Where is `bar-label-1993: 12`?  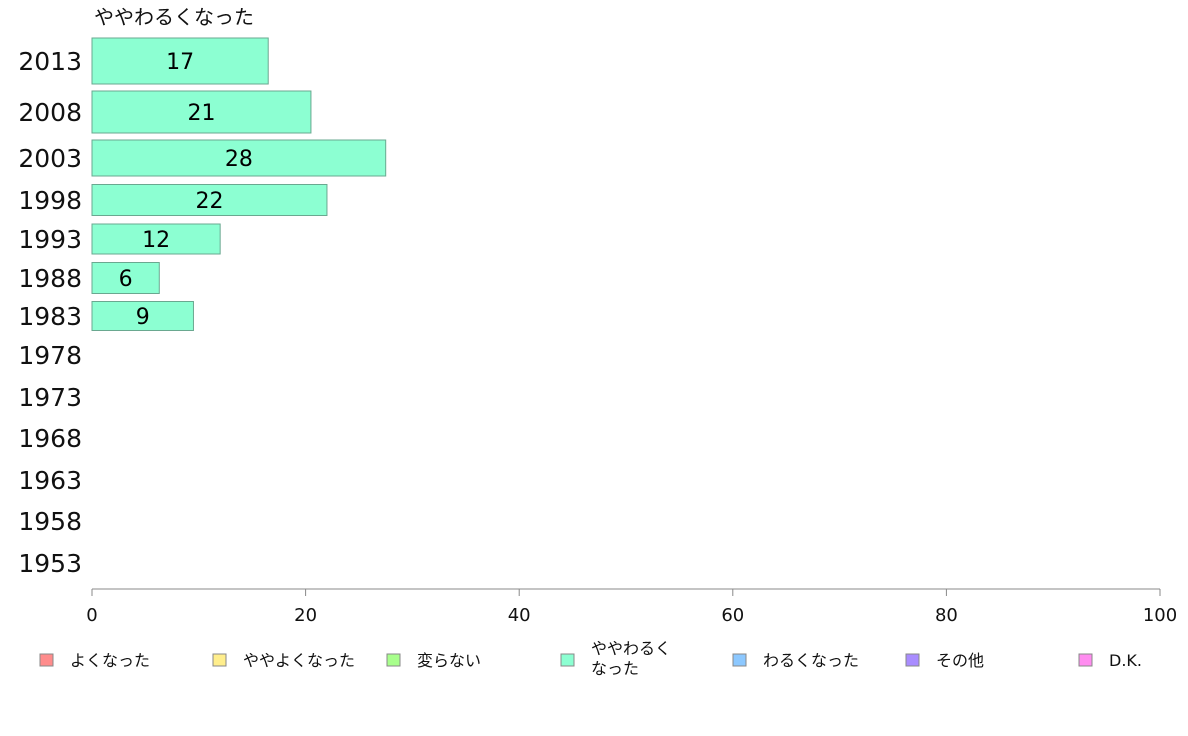 bar-label-1993: 12 is located at coordinates (156, 240).